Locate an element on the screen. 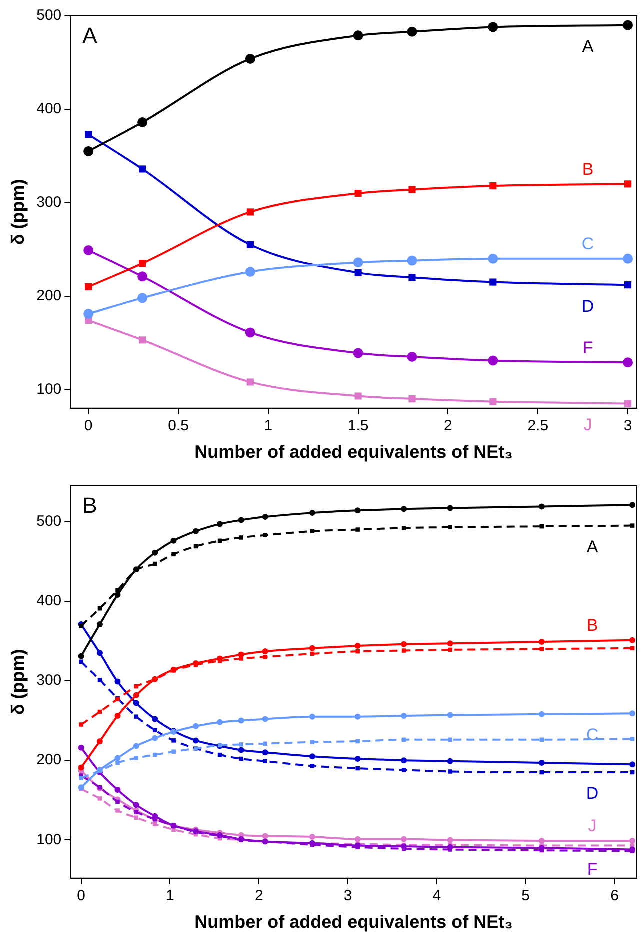  x-tick-label: 0.5 is located at coordinates (178, 426).